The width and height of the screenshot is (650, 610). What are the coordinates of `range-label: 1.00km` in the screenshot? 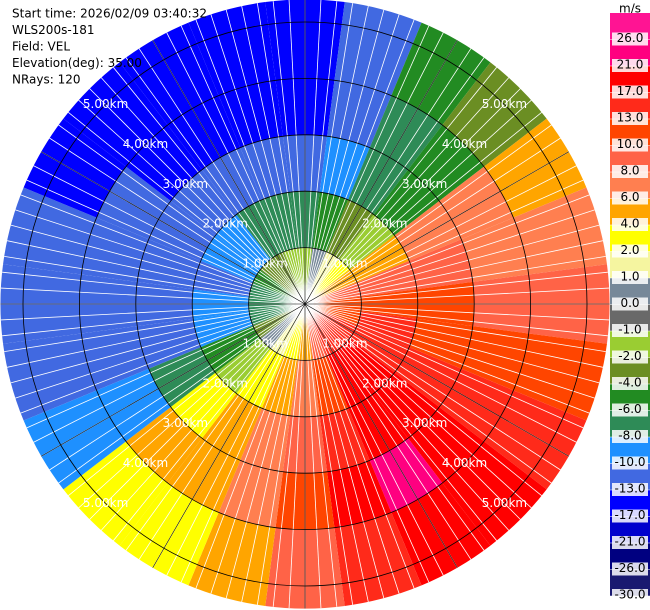 It's located at (344, 264).